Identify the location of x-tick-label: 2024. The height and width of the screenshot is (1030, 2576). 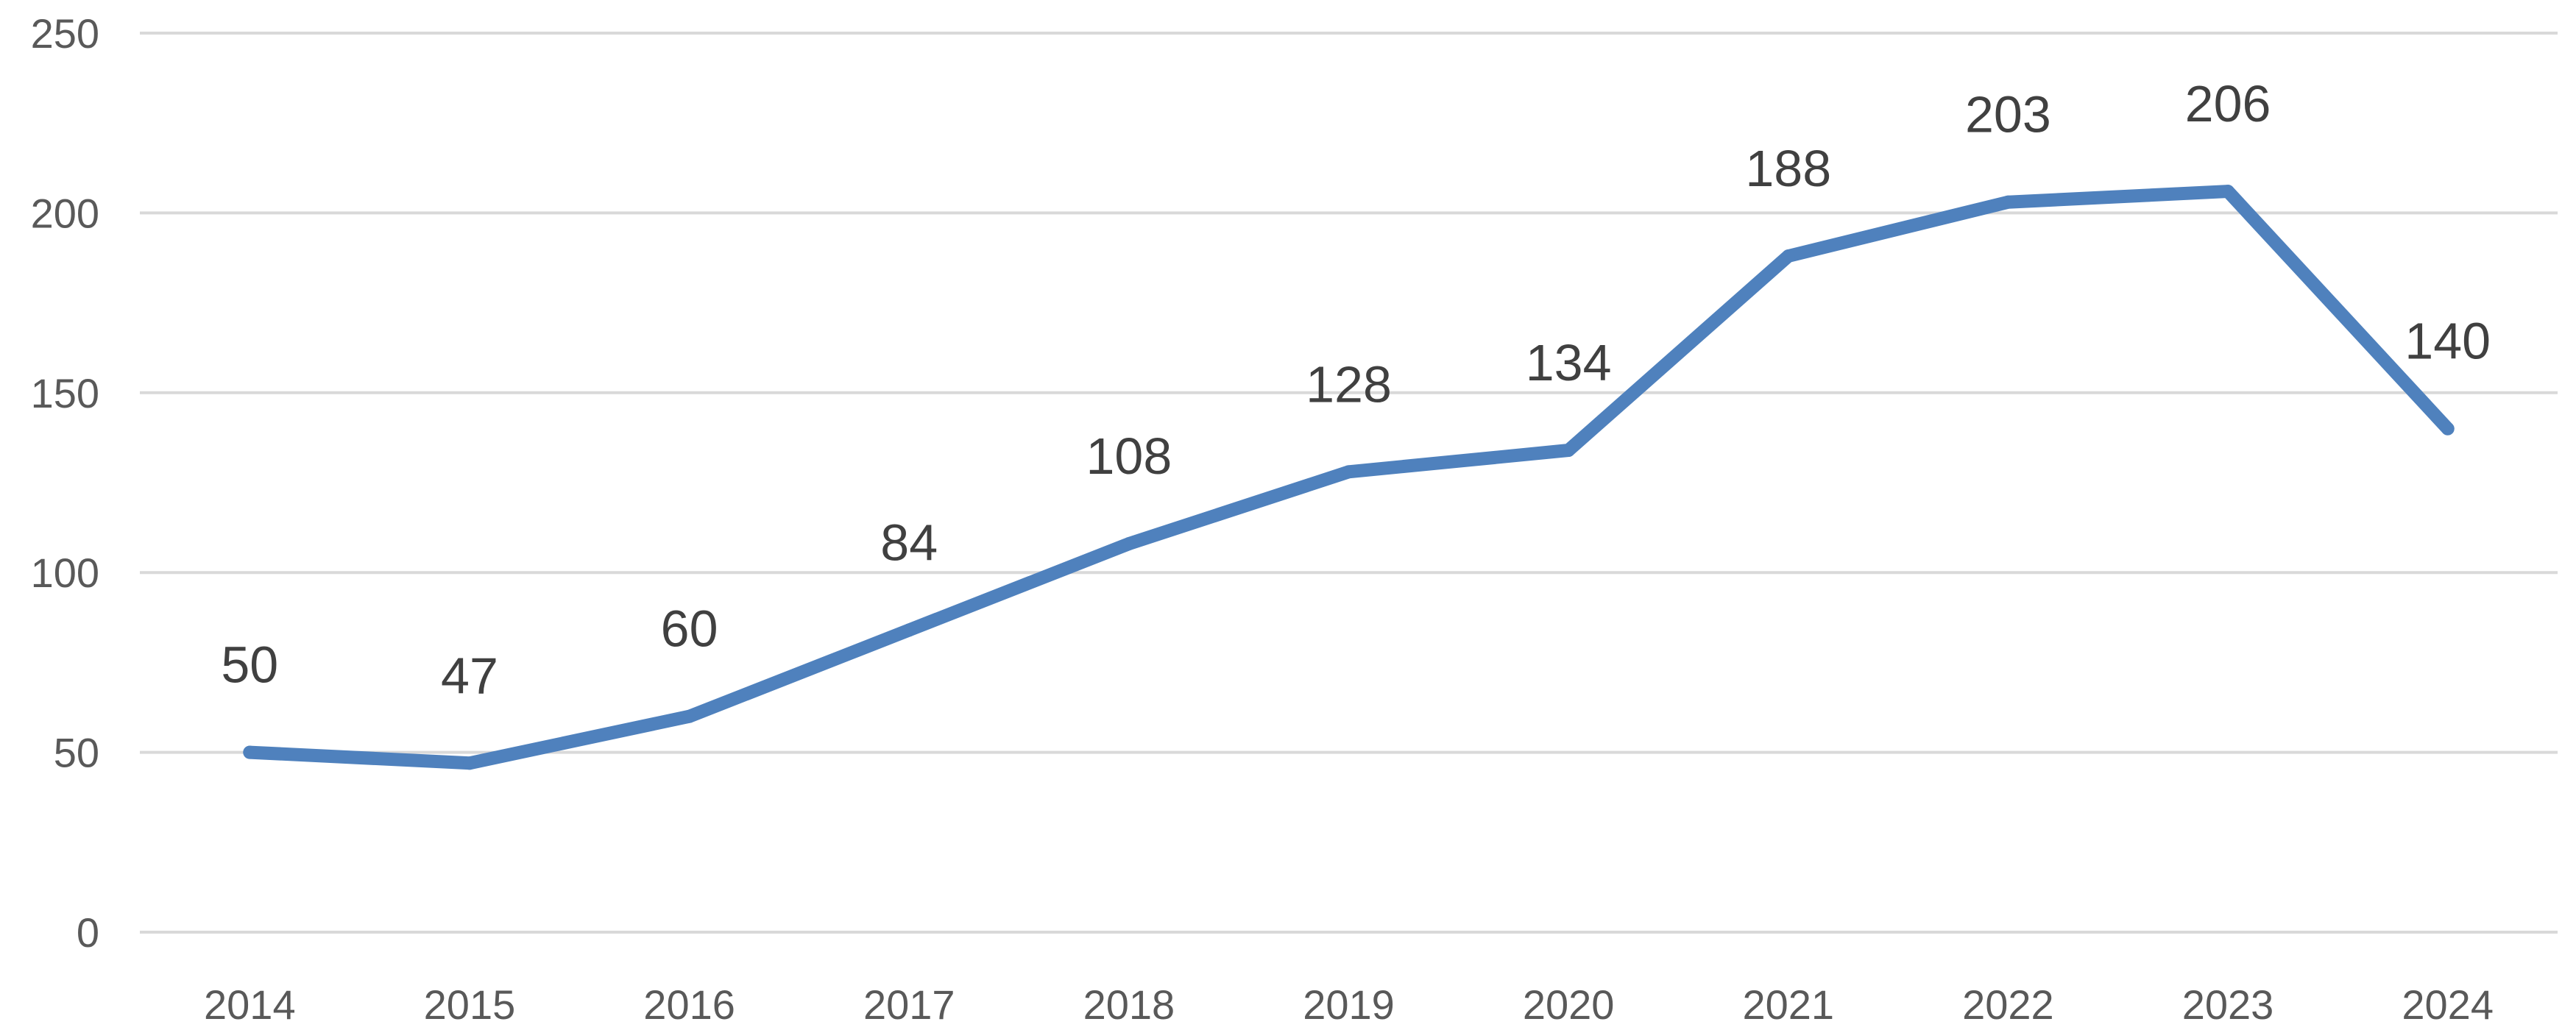
(2448, 1005).